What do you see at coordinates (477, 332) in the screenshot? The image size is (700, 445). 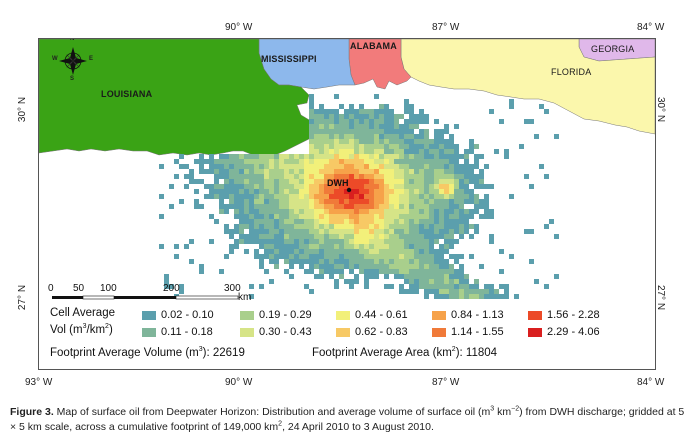 I see `legend-label: 1.14 - 1.55` at bounding box center [477, 332].